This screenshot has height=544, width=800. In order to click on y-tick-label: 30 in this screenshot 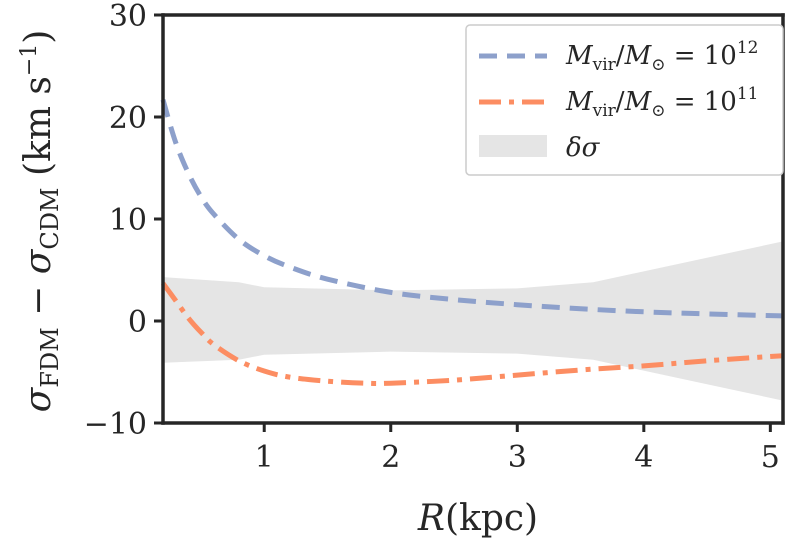, I will do `click(128, 17)`.